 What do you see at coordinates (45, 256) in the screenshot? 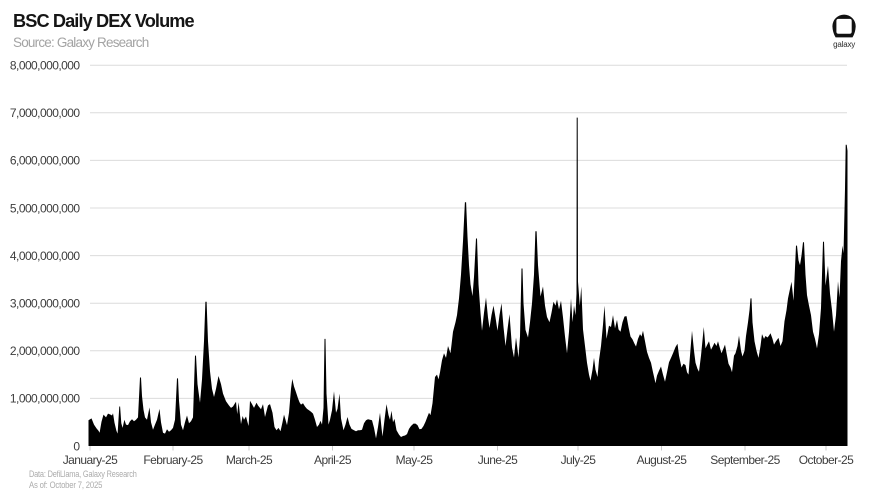
I see `svg-text: 4,000,000,000` at bounding box center [45, 256].